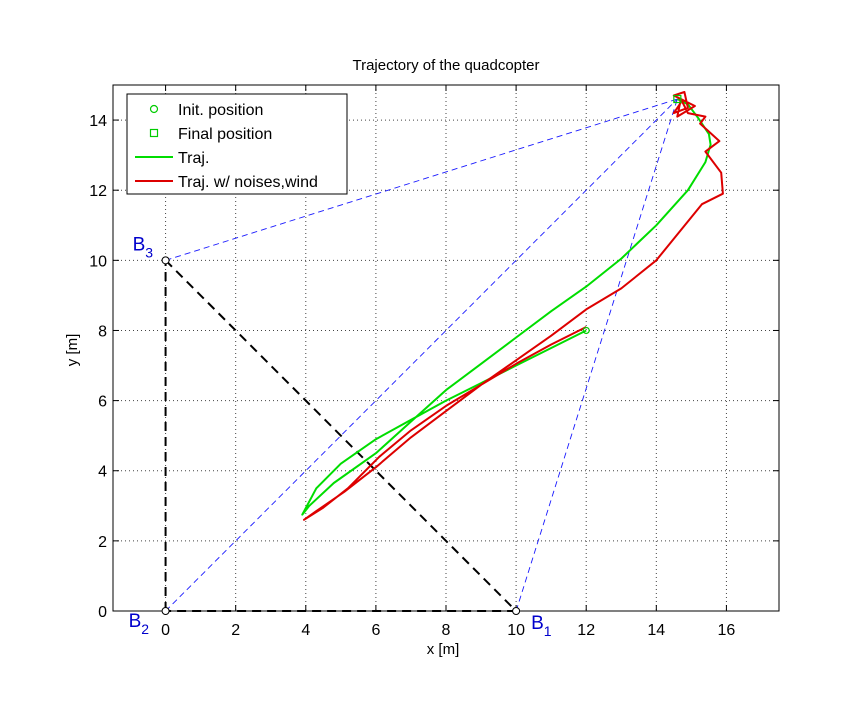 This screenshot has height=723, width=861. What do you see at coordinates (149, 252) in the screenshot?
I see `beacon-subscript: 3` at bounding box center [149, 252].